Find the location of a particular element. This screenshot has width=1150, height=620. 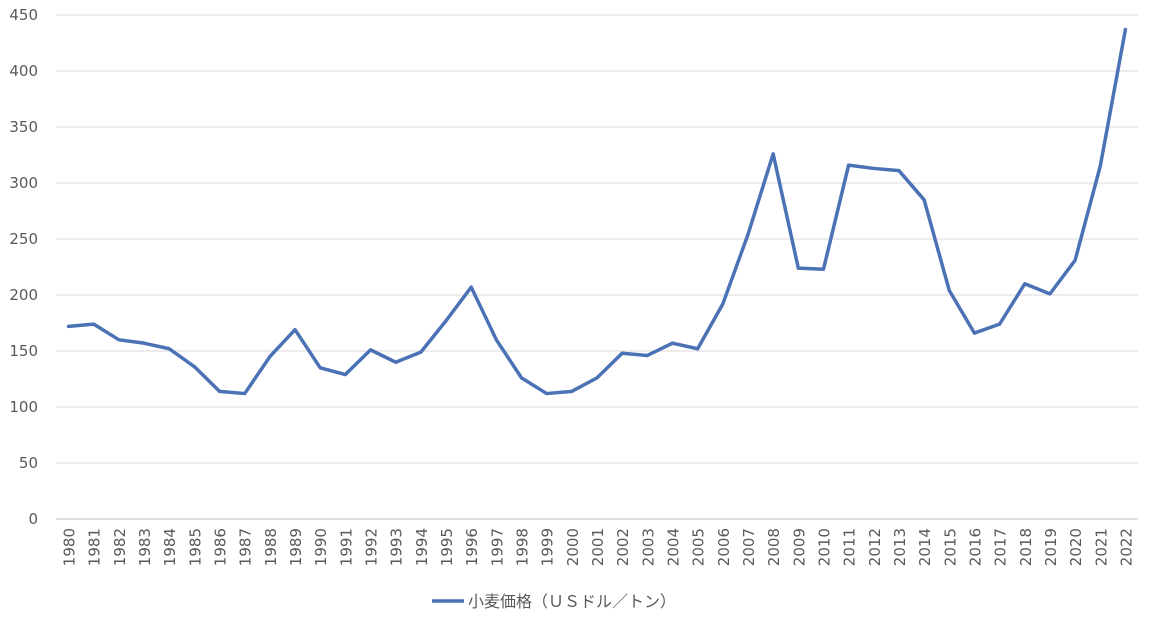

x-tick-label: 2022 is located at coordinates (1126, 547).